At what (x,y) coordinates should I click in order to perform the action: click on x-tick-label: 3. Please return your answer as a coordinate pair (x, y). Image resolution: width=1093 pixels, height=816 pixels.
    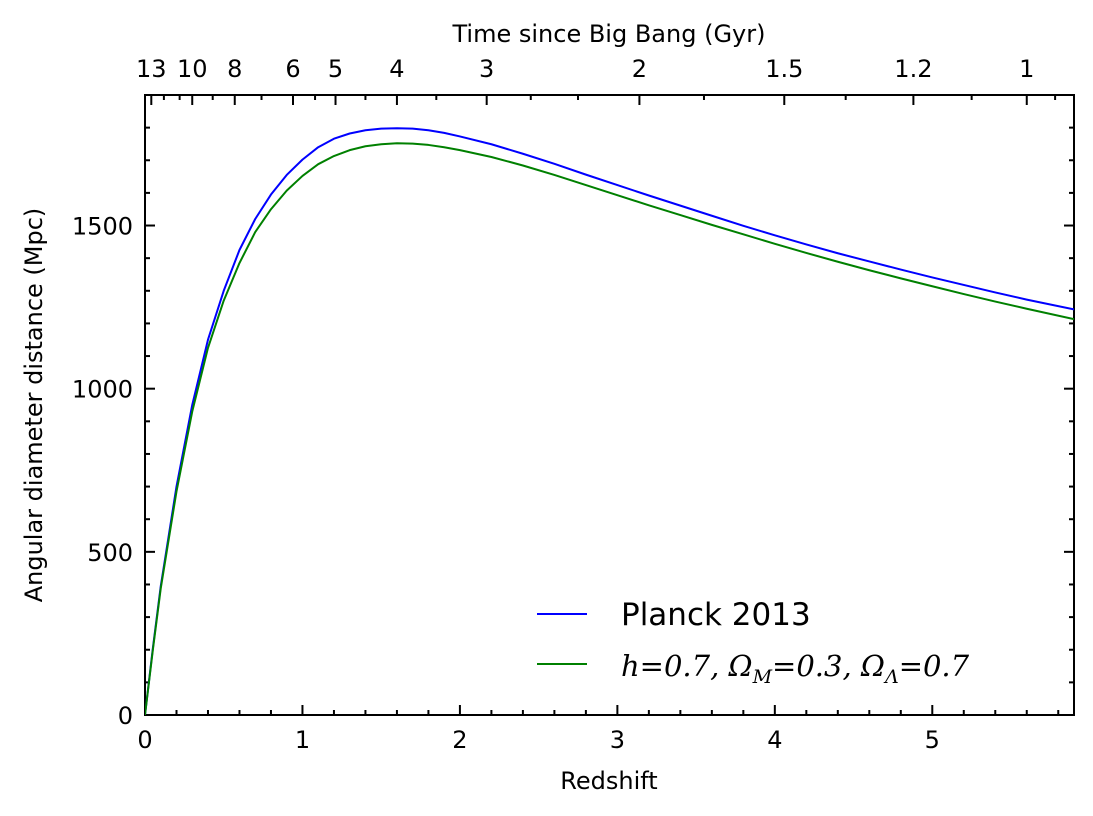
    Looking at the image, I should click on (617, 740).